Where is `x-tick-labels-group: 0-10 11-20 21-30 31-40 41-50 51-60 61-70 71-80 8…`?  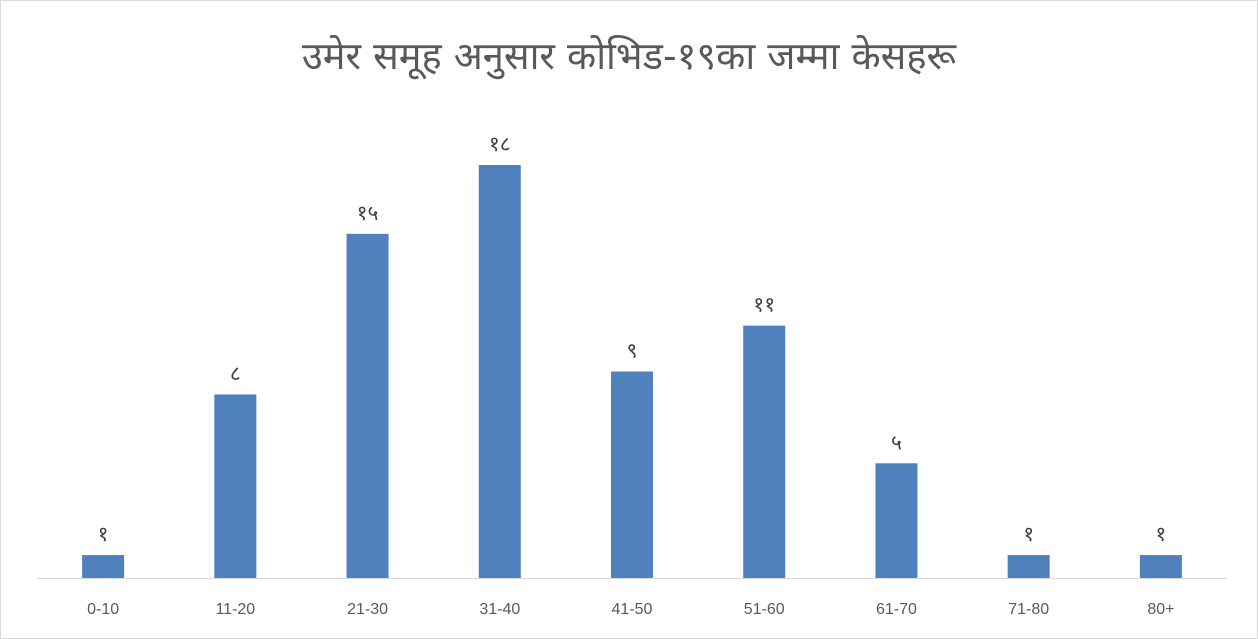 x-tick-labels-group: 0-10 11-20 21-30 31-40 41-50 51-60 61-70 71-80 8… is located at coordinates (630, 609).